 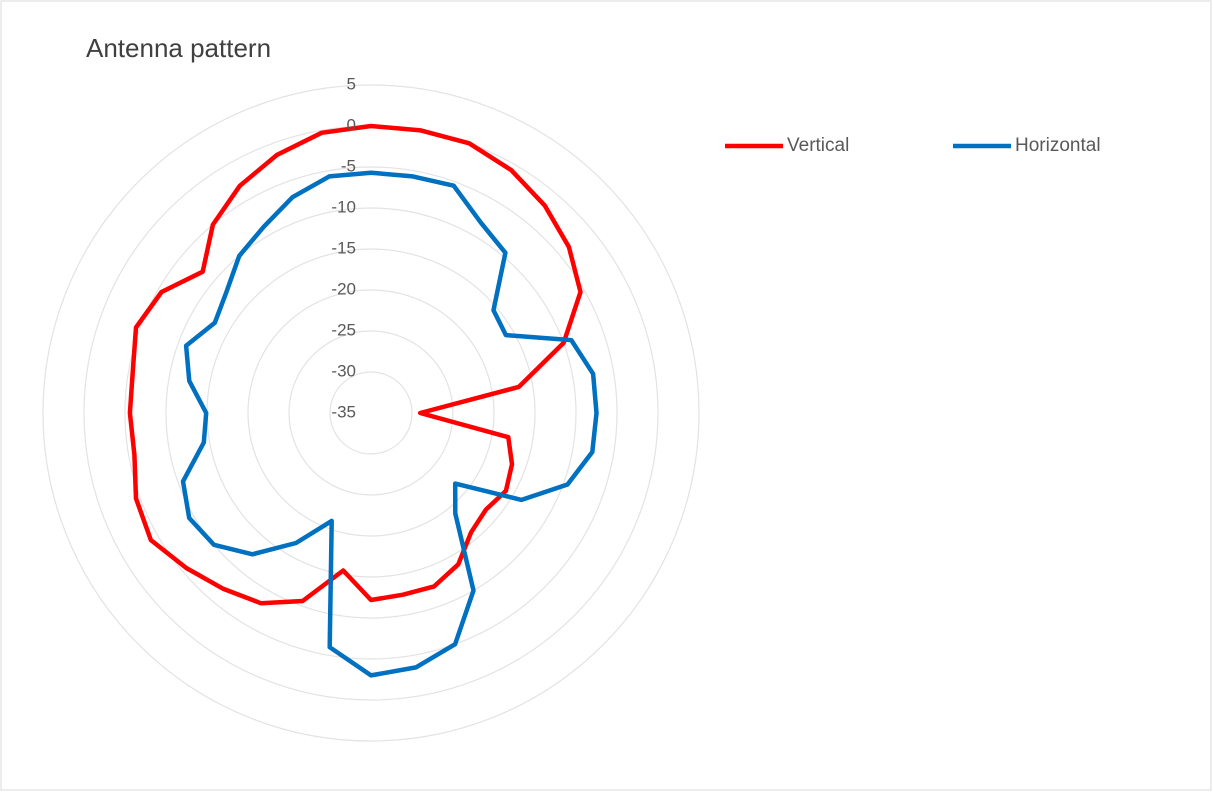 What do you see at coordinates (343, 288) in the screenshot?
I see `r-tick-label: -20` at bounding box center [343, 288].